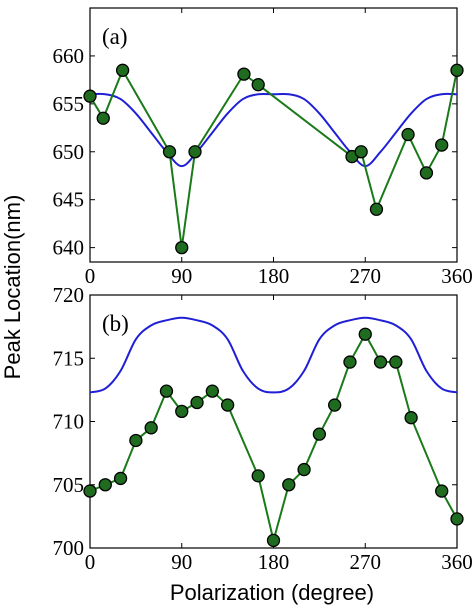  I want to click on panel-b-label: (b), so click(115, 323).